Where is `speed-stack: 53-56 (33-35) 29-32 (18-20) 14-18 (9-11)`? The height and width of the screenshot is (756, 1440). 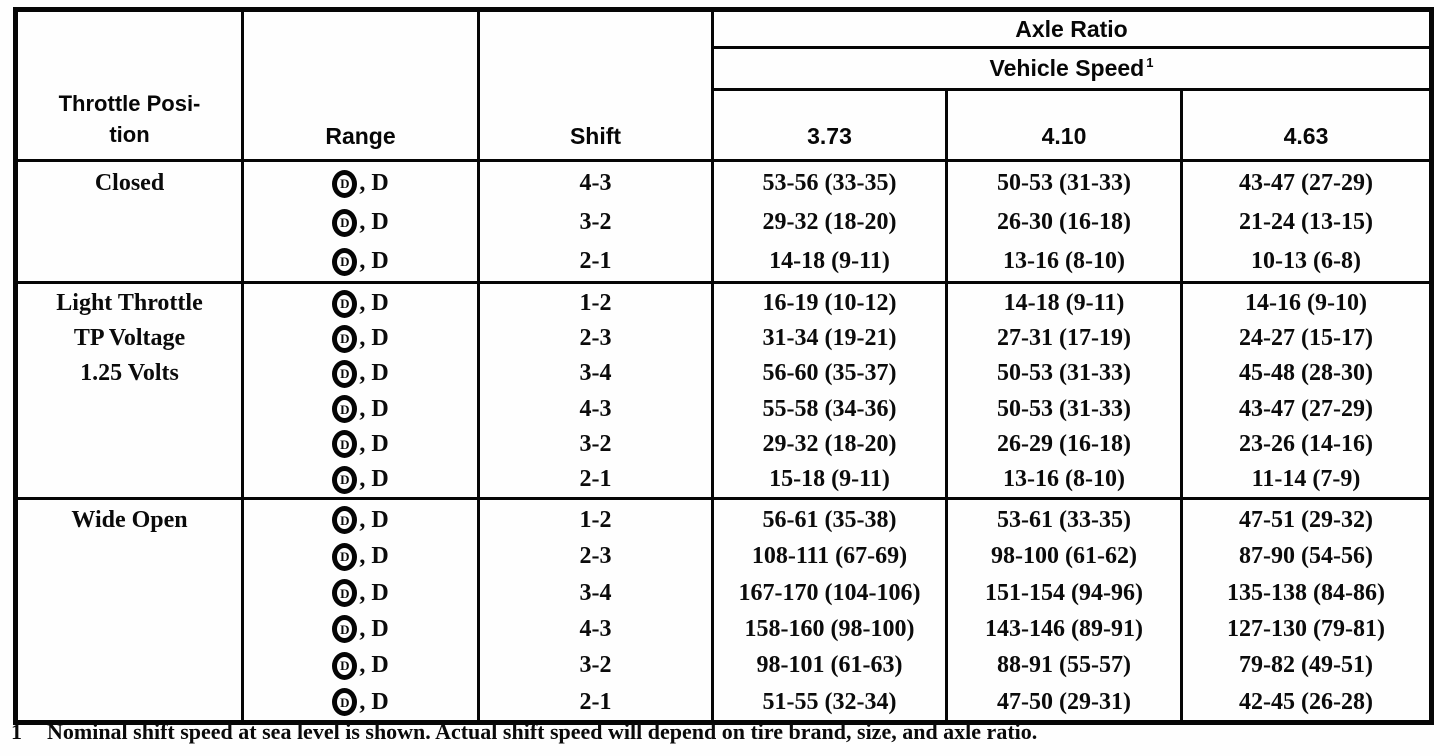
speed-stack: 53-56 (33-35) 29-32 (18-20) 14-18 (9-11) is located at coordinates (829, 221).